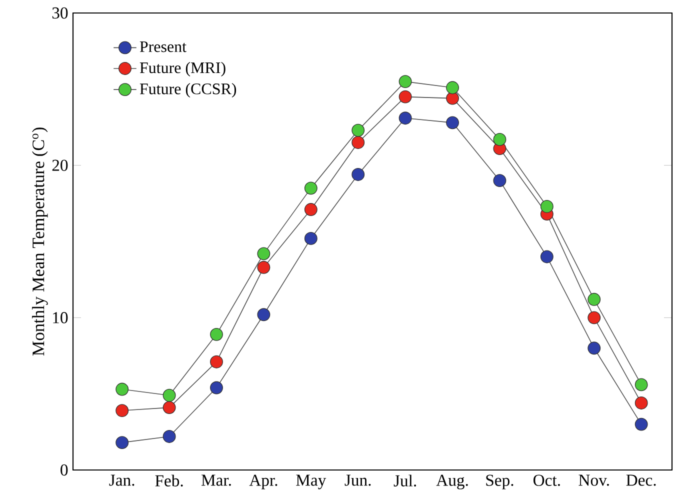 This screenshot has width=680, height=501. I want to click on x-tick-label: Jul., so click(405, 480).